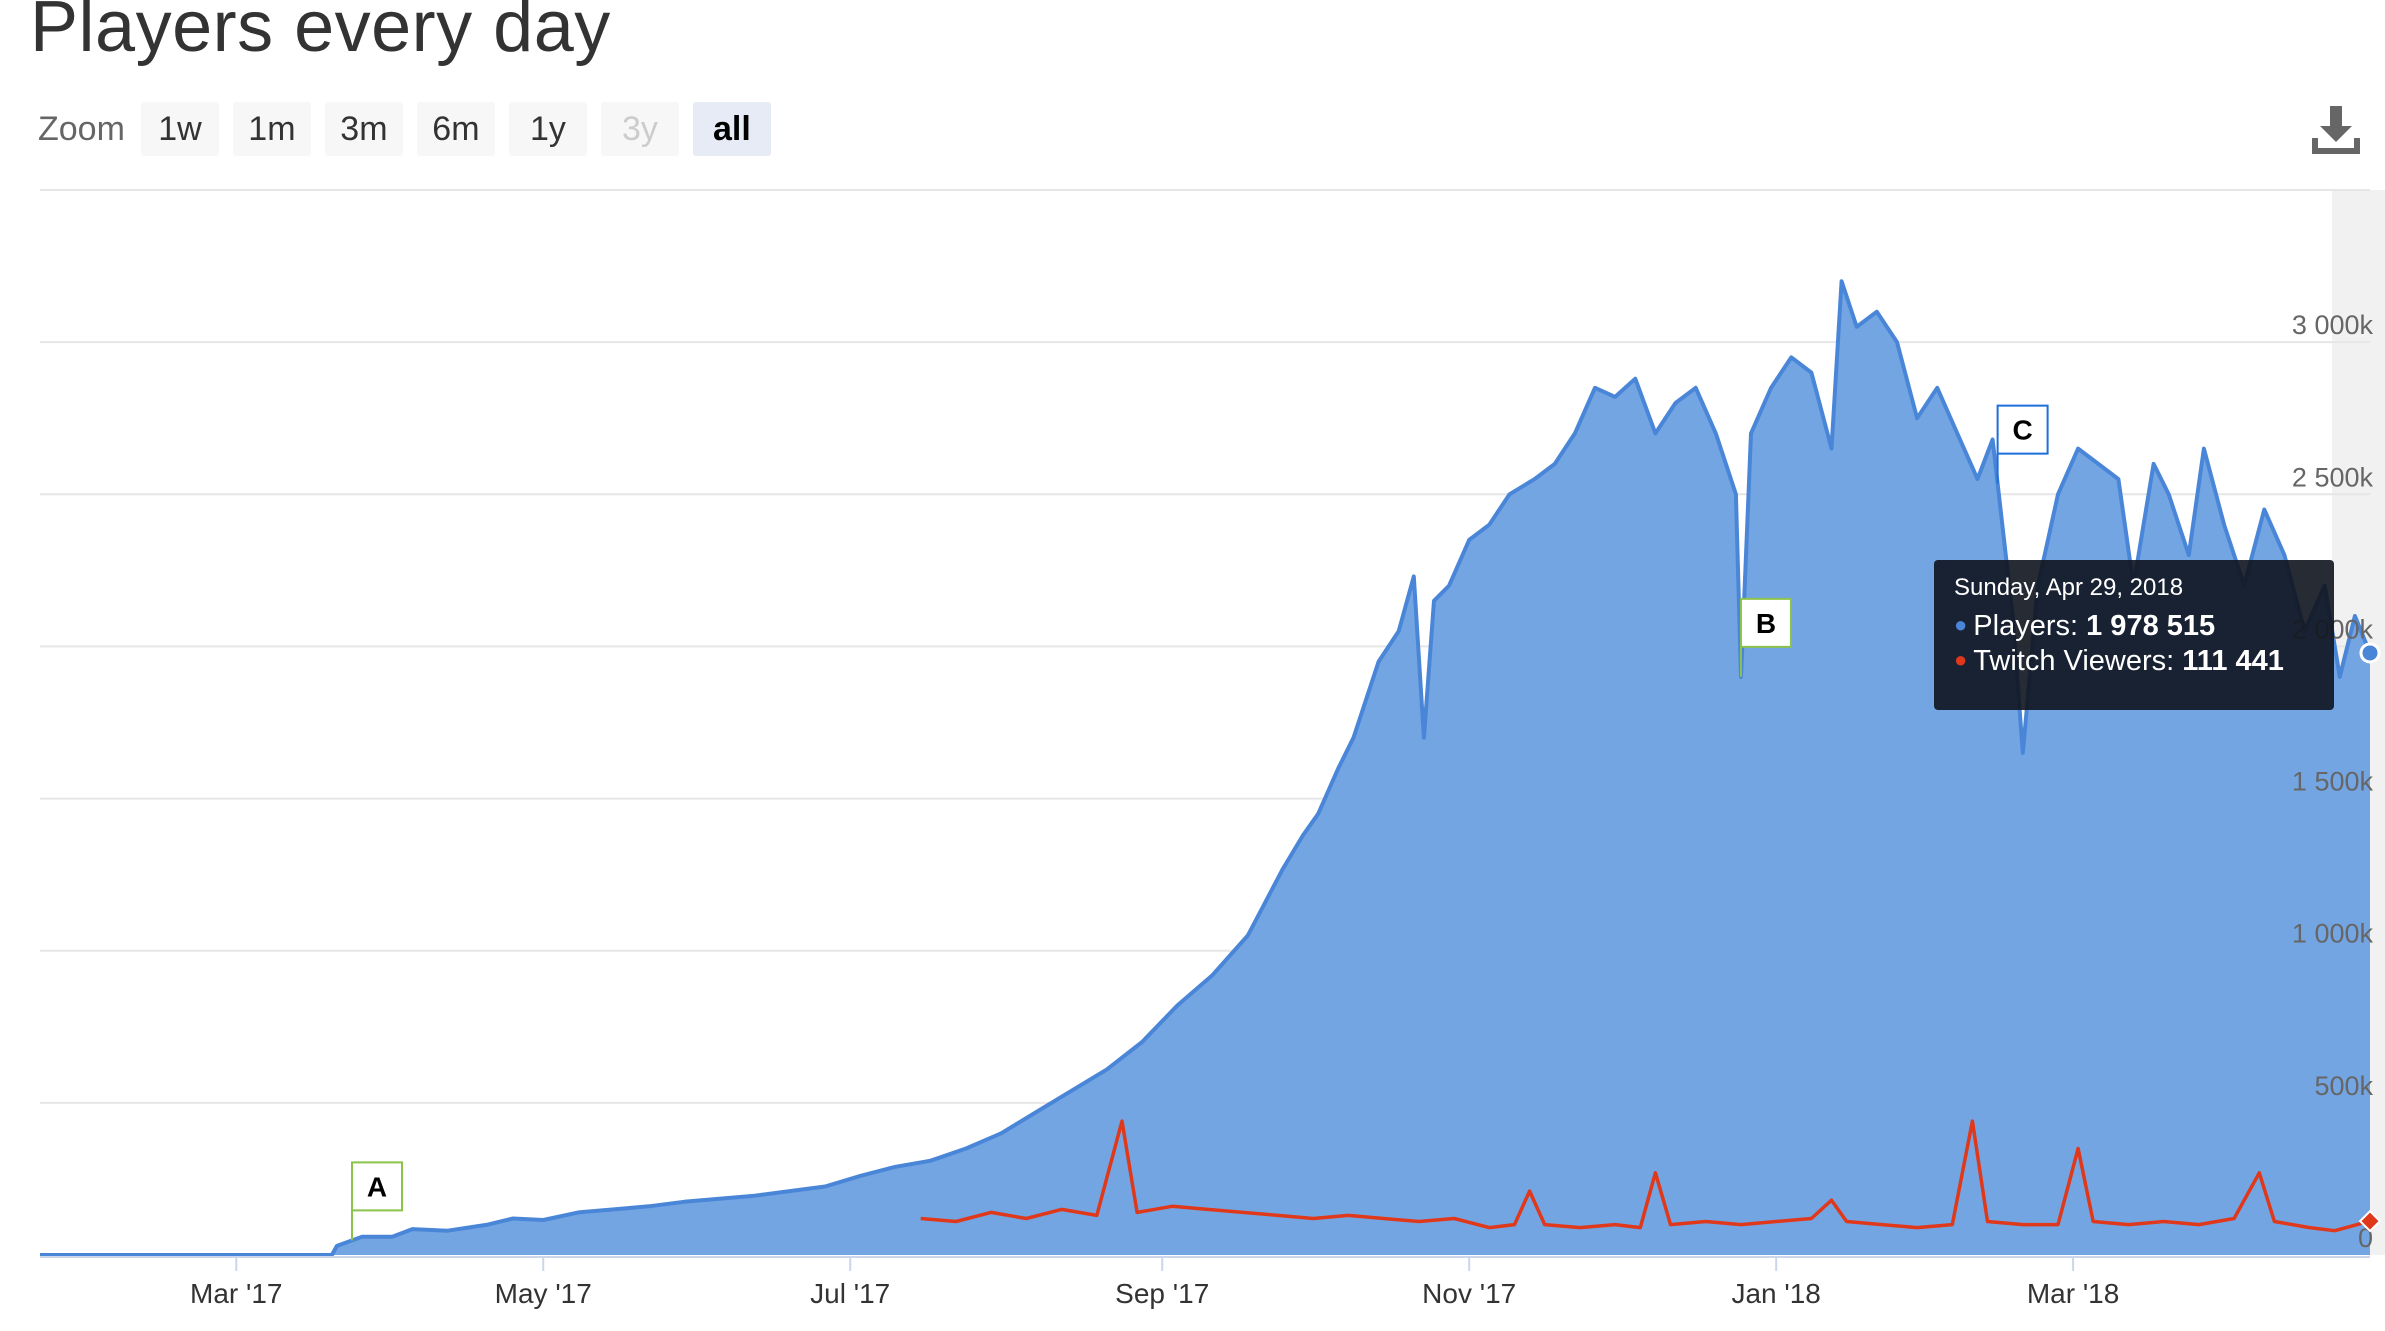  I want to click on tooltip-twitch-row: ● Twitch Viewers: 111 441, so click(2134, 661).